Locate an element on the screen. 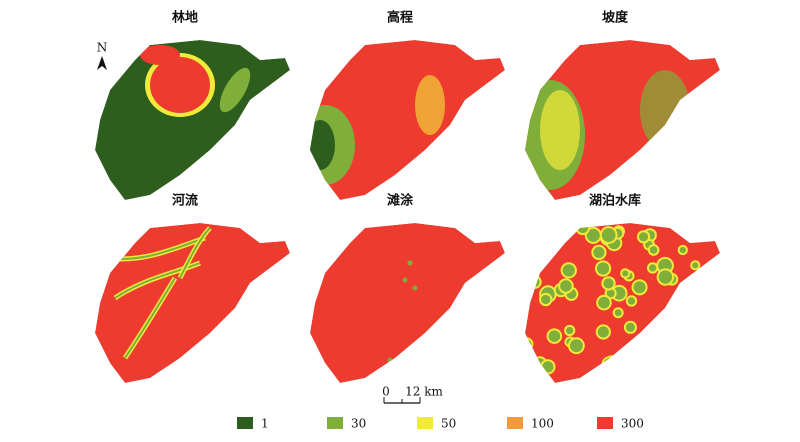 The image size is (800, 442). panel-title: 高程 is located at coordinates (400, 18).